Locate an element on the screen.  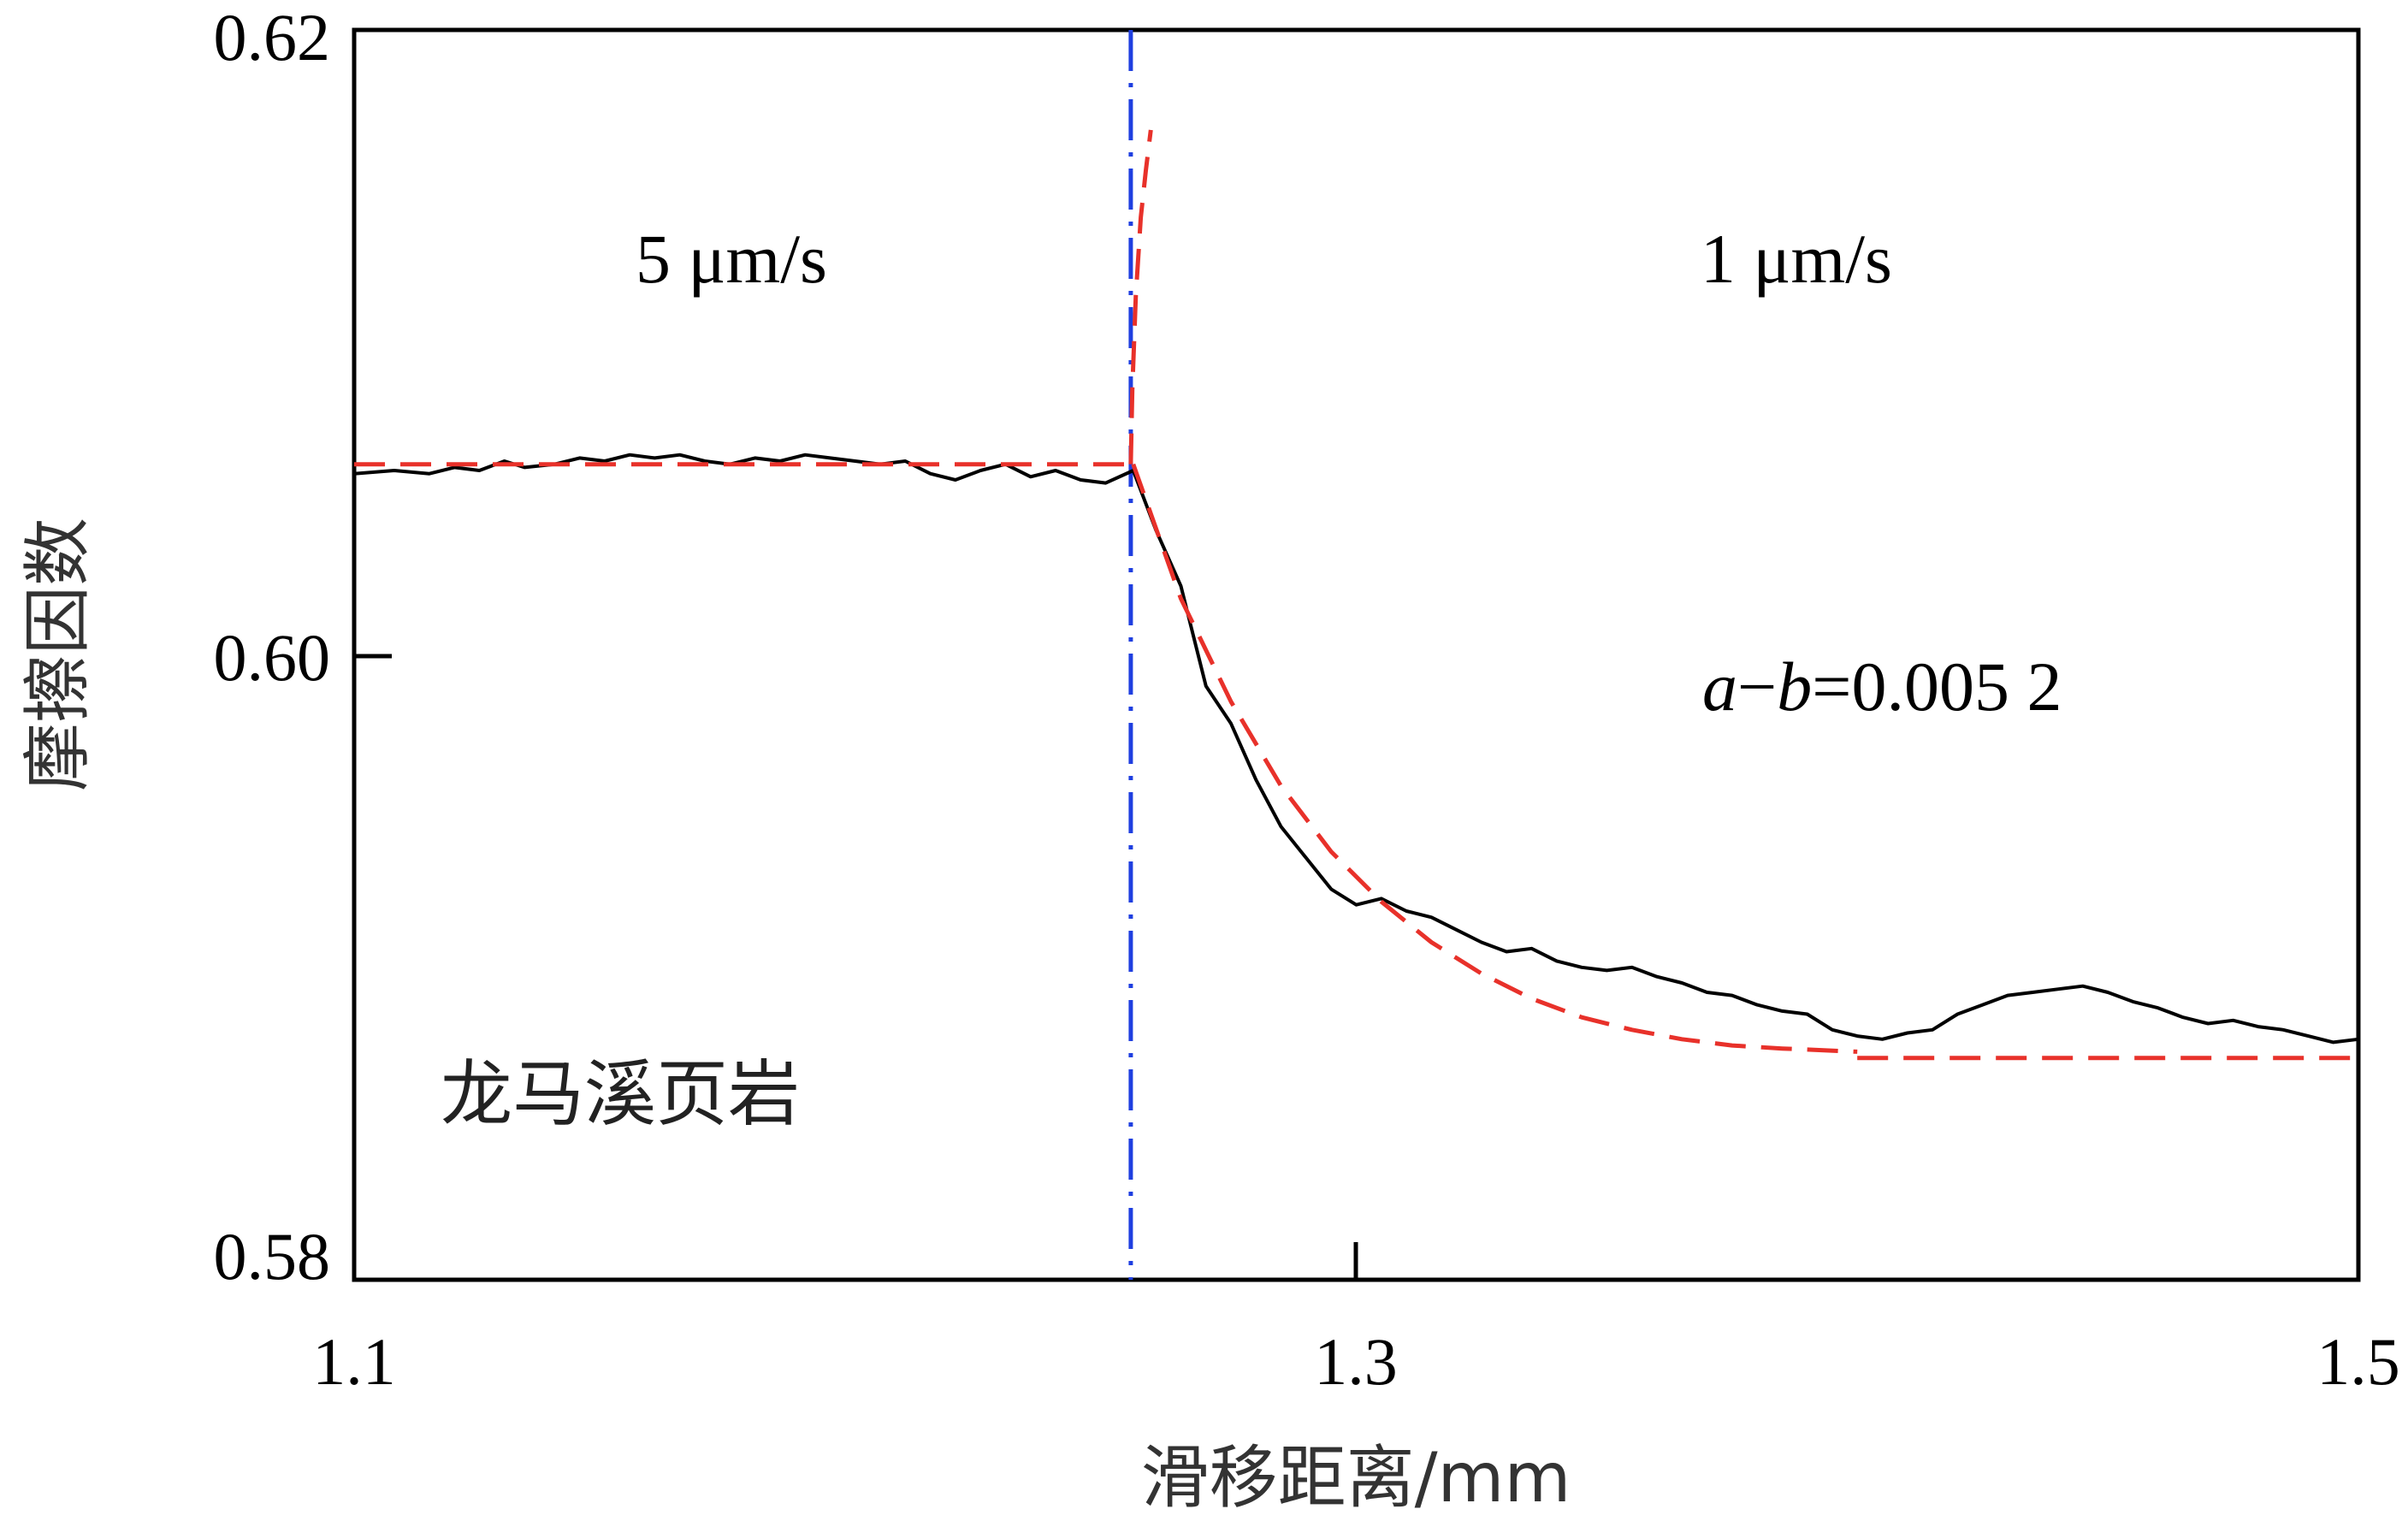
y-tick-label-bottom: 0.58 is located at coordinates (272, 1256).